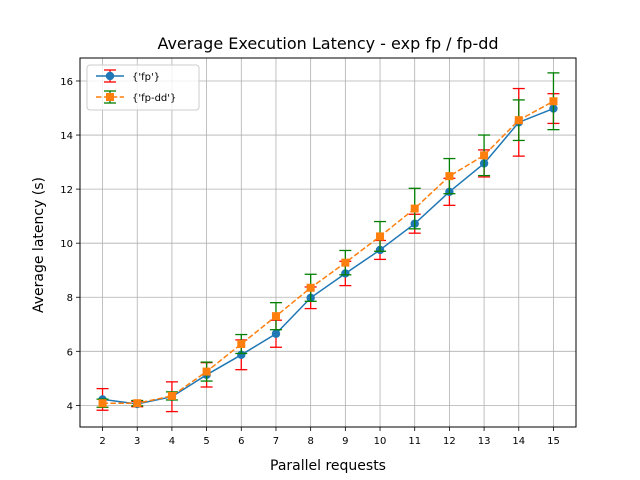 This screenshot has height=480, width=640. Describe the element at coordinates (449, 441) in the screenshot. I see `x-tick-label: 12` at that location.